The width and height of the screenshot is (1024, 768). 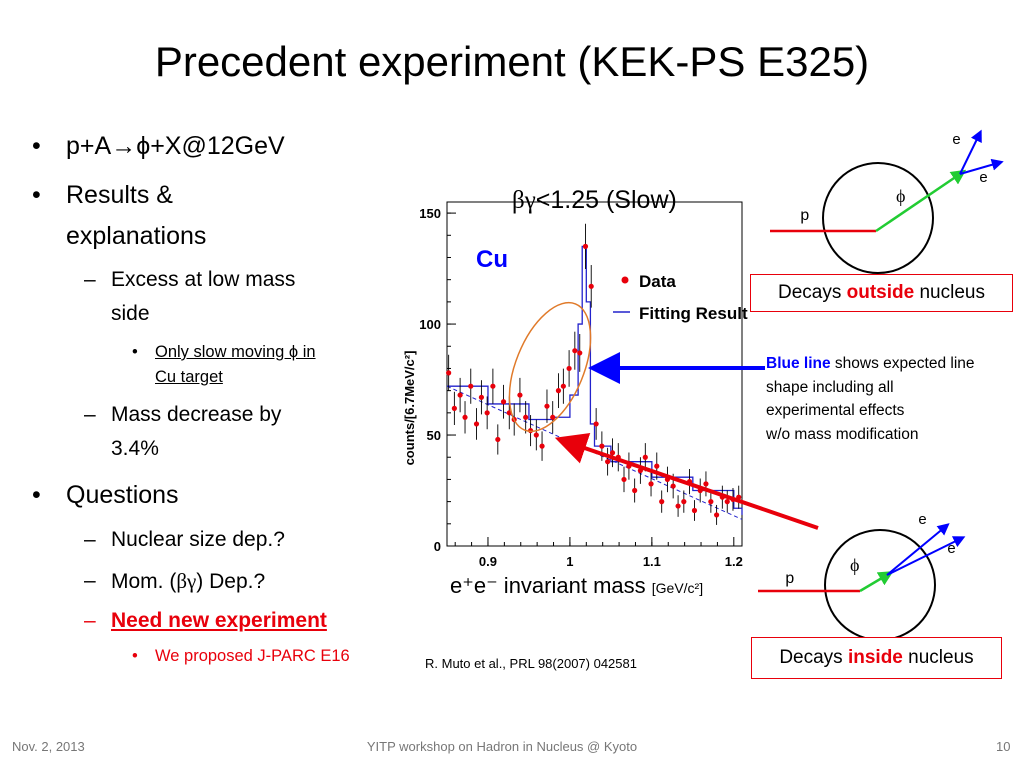 I want to click on decay-inside-diagram: p ϕ e e, so click(x=862, y=576).